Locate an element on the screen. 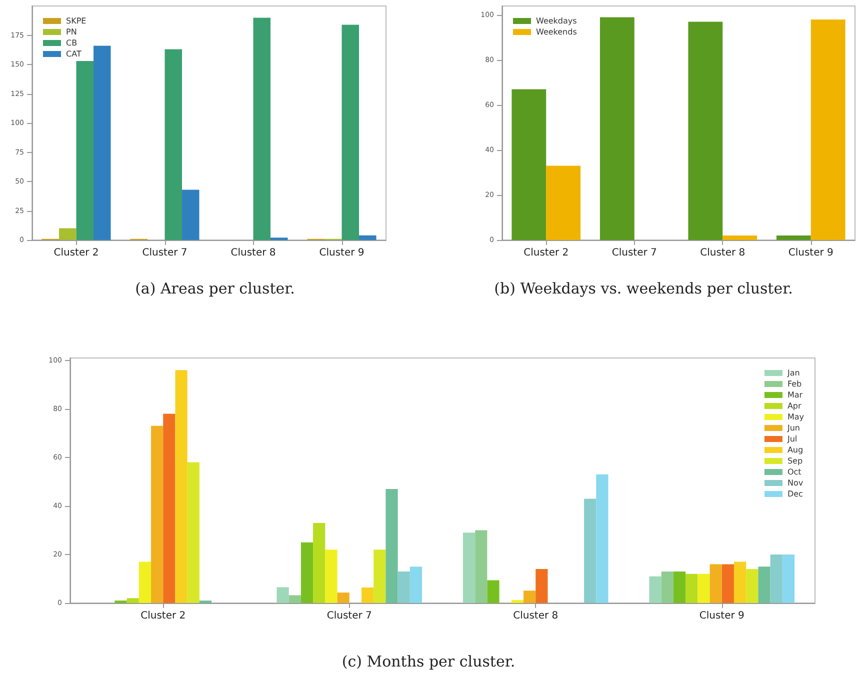  text: (c) Months per cluster. is located at coordinates (429, 661).